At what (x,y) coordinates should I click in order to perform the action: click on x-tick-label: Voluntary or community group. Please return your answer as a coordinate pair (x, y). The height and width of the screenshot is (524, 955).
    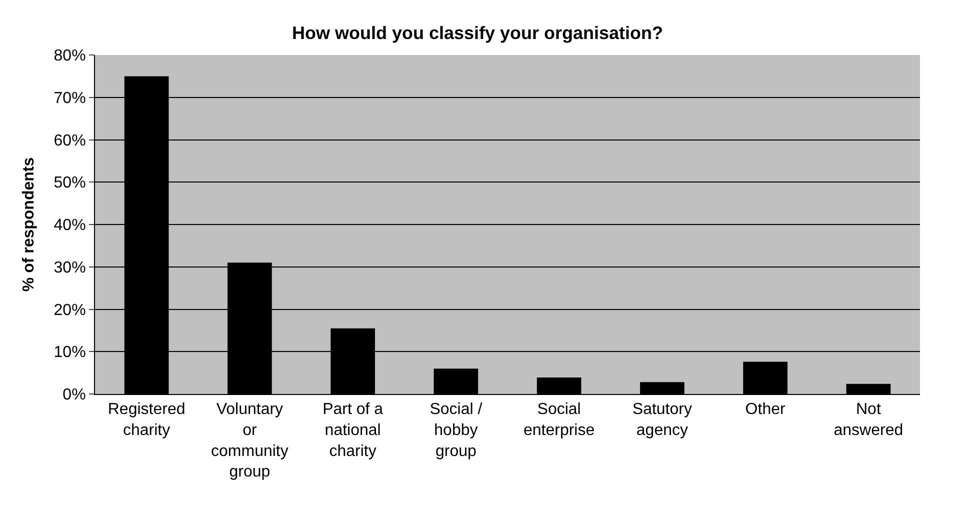
    Looking at the image, I should click on (249, 441).